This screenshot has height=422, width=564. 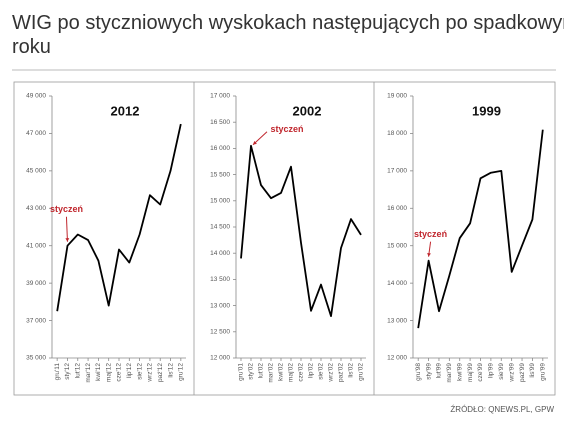 What do you see at coordinates (351, 370) in the screenshot?
I see `x-tick-label: lis'02` at bounding box center [351, 370].